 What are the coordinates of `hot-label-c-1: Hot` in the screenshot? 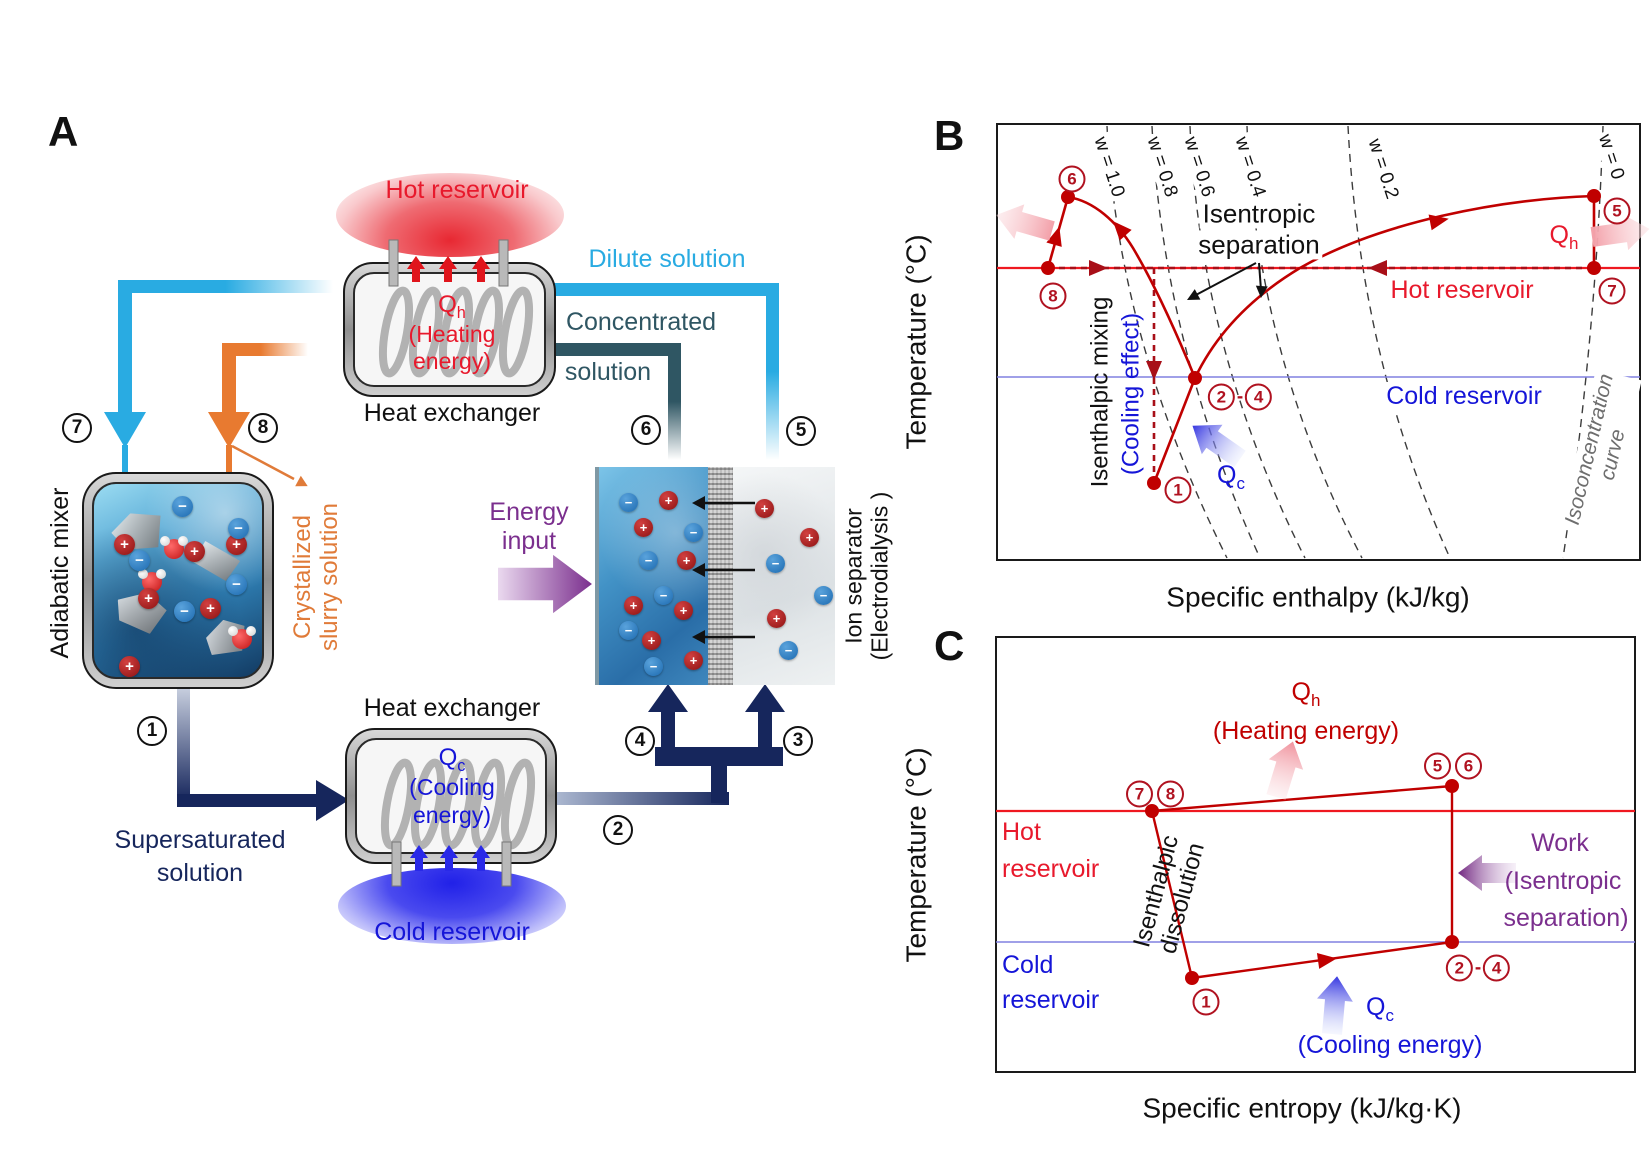 It's located at (1021, 832).